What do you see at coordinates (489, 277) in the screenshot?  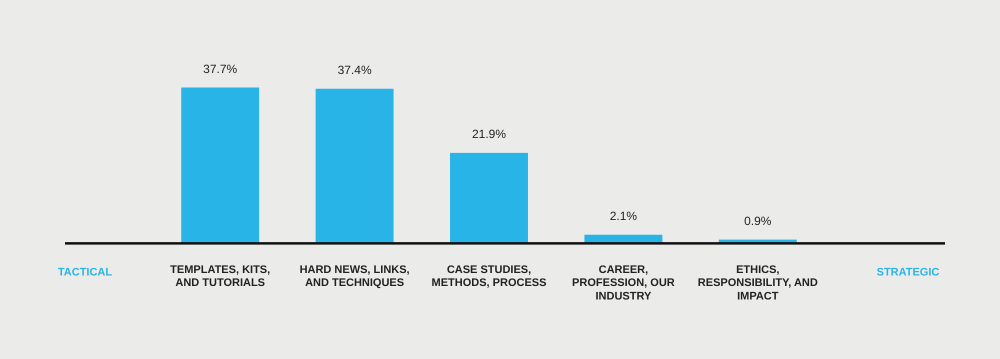 I see `x-tick-label: CASE STUDIES, METHODS, PROCESS` at bounding box center [489, 277].